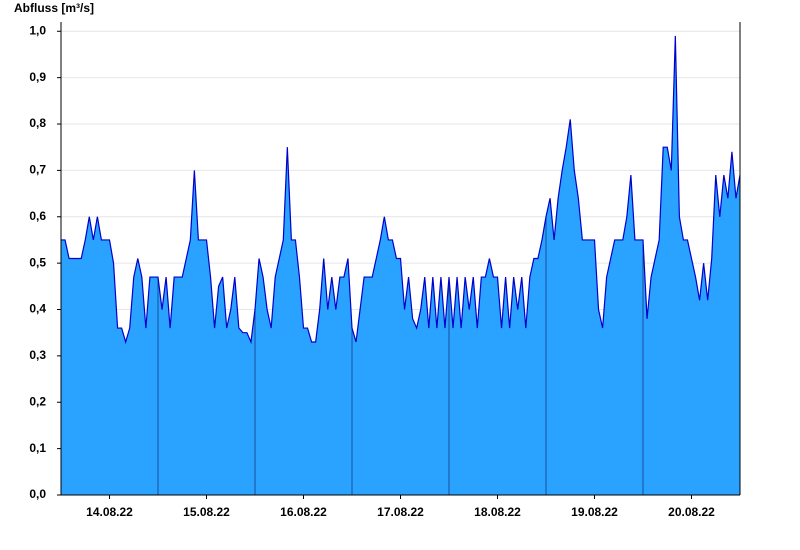 This screenshot has width=800, height=550. I want to click on x-tick-label: 15.08.22, so click(206, 512).